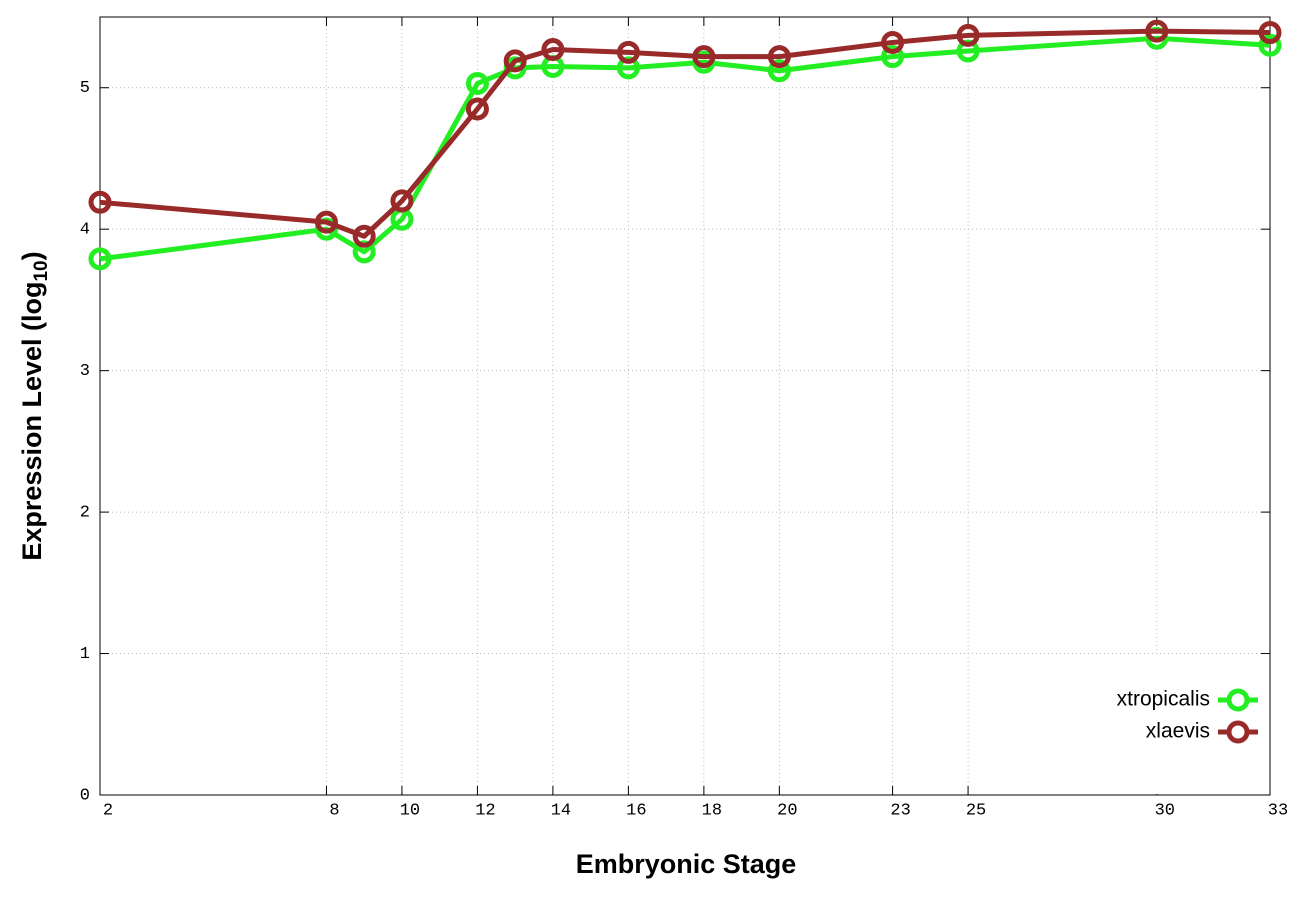 This screenshot has width=1296, height=907. Describe the element at coordinates (485, 810) in the screenshot. I see `x-tick-label: 12` at that location.